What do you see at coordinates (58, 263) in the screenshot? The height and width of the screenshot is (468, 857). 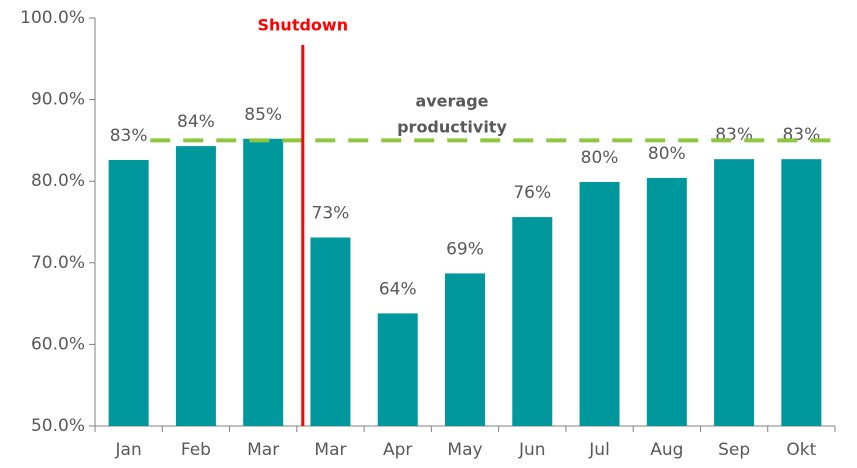 I see `y-tick-label: 70.0%` at bounding box center [58, 263].